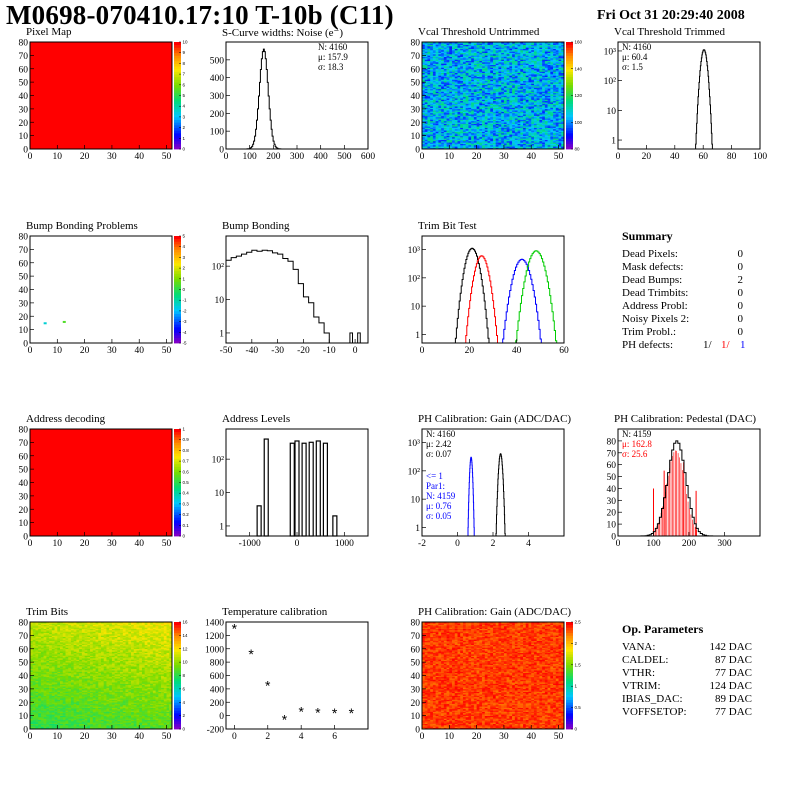  Describe the element at coordinates (579, 68) in the screenshot. I see `palette-label: 140` at that location.